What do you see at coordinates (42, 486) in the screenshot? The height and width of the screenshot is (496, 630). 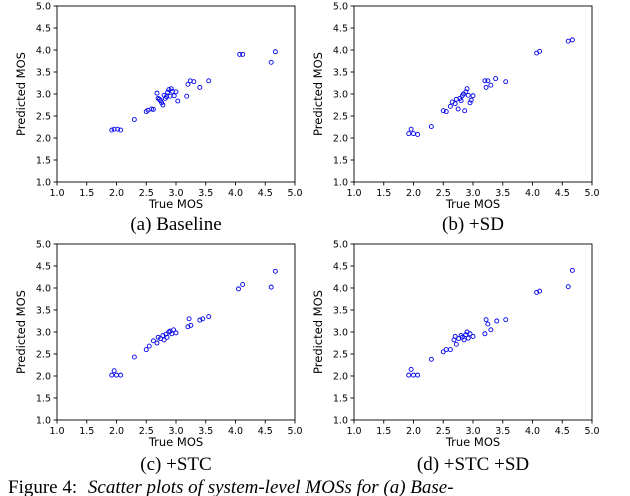 I see `figure-caption-prefix: Figure 4:` at bounding box center [42, 486].